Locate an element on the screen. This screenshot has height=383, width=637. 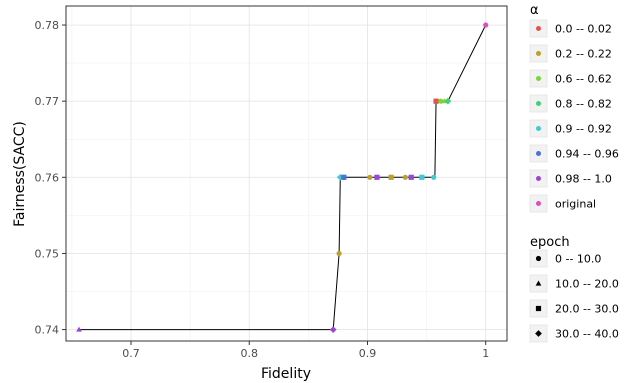
color-legend-label: 0.6 -- 0.62 is located at coordinates (583, 79).